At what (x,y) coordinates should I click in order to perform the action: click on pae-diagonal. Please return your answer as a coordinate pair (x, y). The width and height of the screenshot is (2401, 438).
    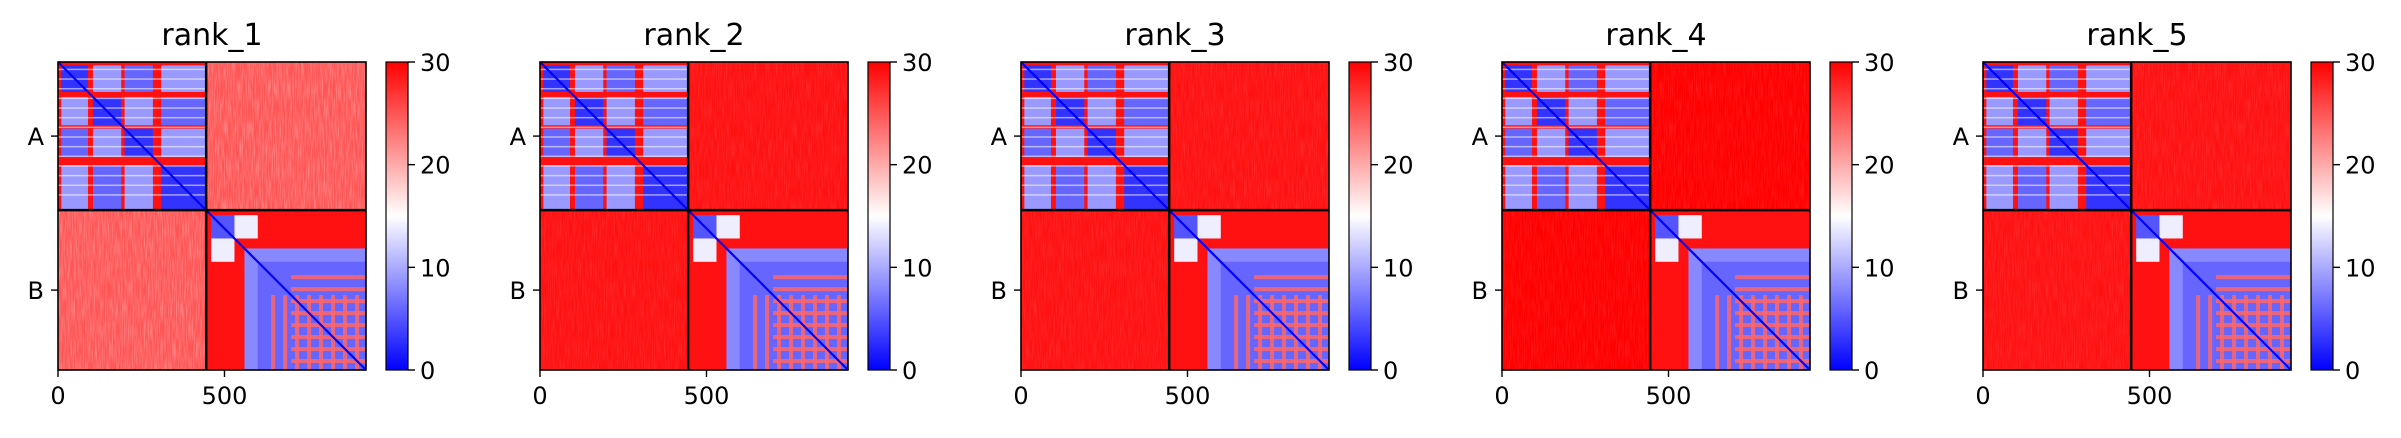
    Looking at the image, I should click on (212, 216).